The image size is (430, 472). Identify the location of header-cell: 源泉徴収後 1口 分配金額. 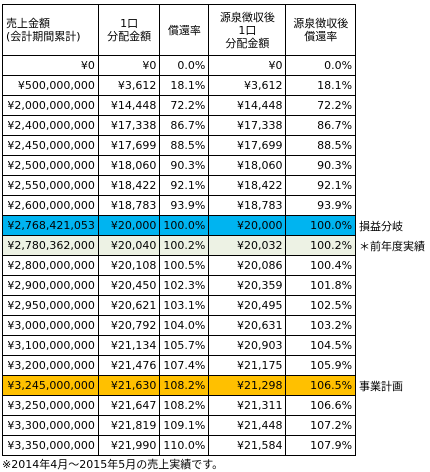
(247, 30).